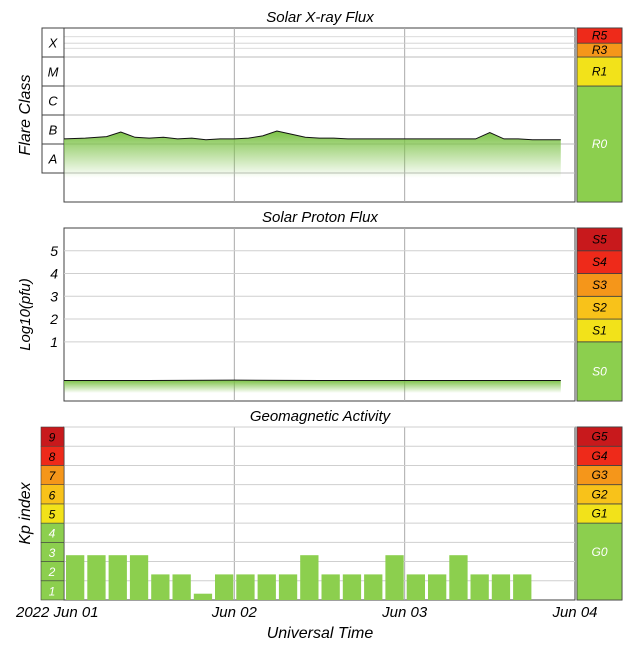  Describe the element at coordinates (320, 633) in the screenshot. I see `x-axis-label: Universal Time` at that location.